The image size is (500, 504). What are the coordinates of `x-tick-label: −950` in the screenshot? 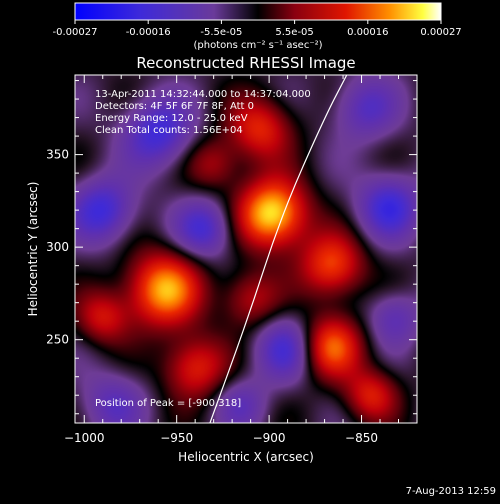 It's located at (176, 438).